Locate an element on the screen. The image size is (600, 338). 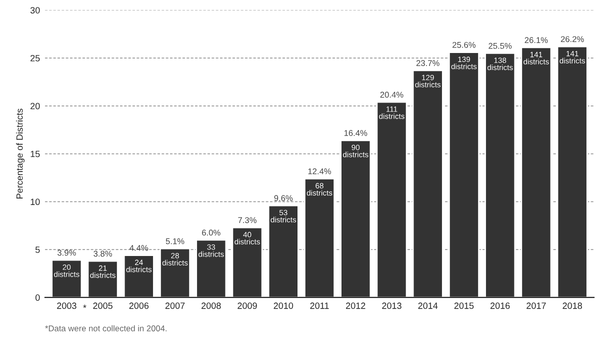
x-tick-label: 2009 is located at coordinates (247, 305).